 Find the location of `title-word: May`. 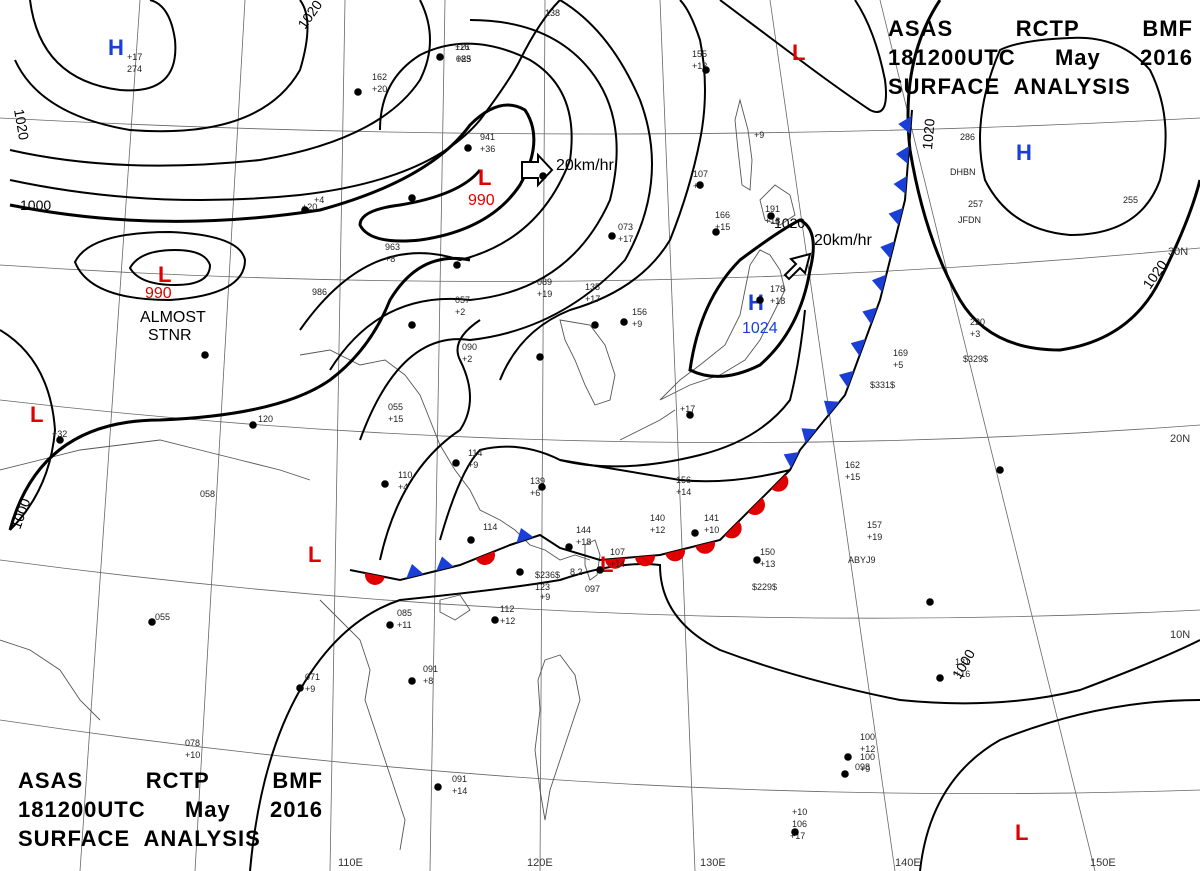

title-word: May is located at coordinates (1077, 57).